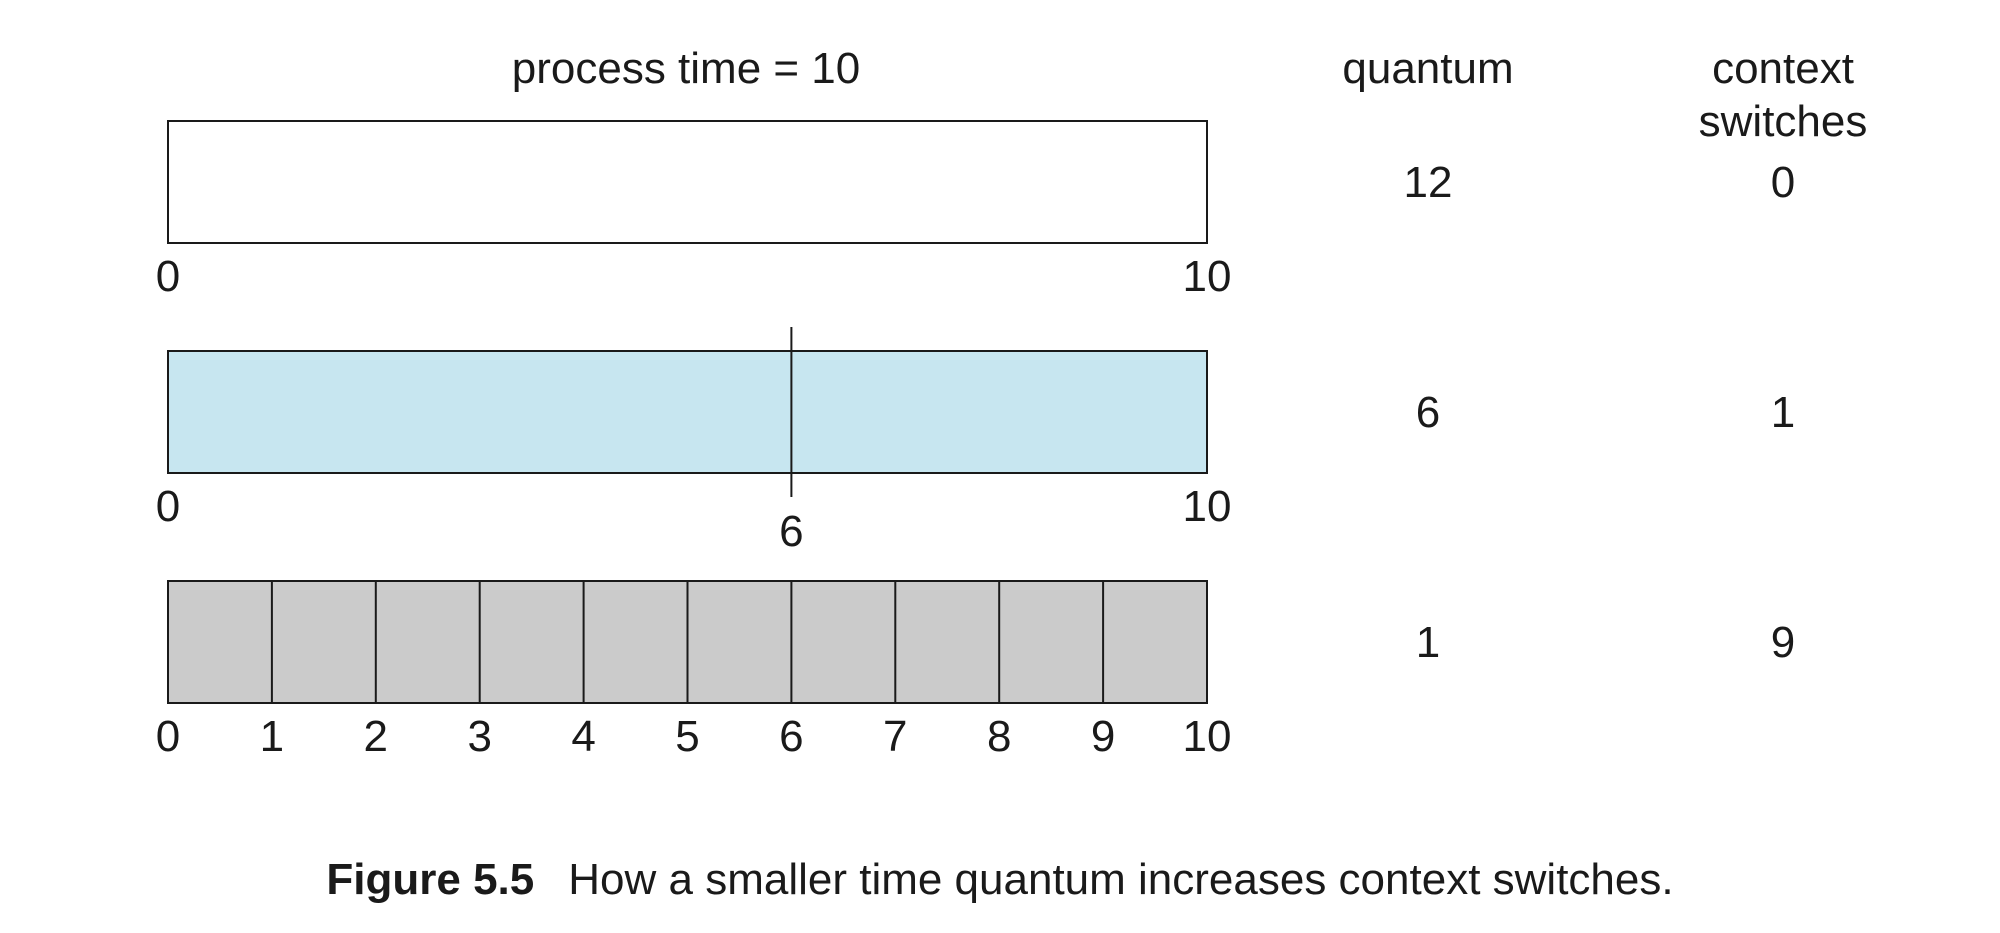 This screenshot has width=2000, height=933. Describe the element at coordinates (1427, 68) in the screenshot. I see `quantum-header: quantum` at that location.